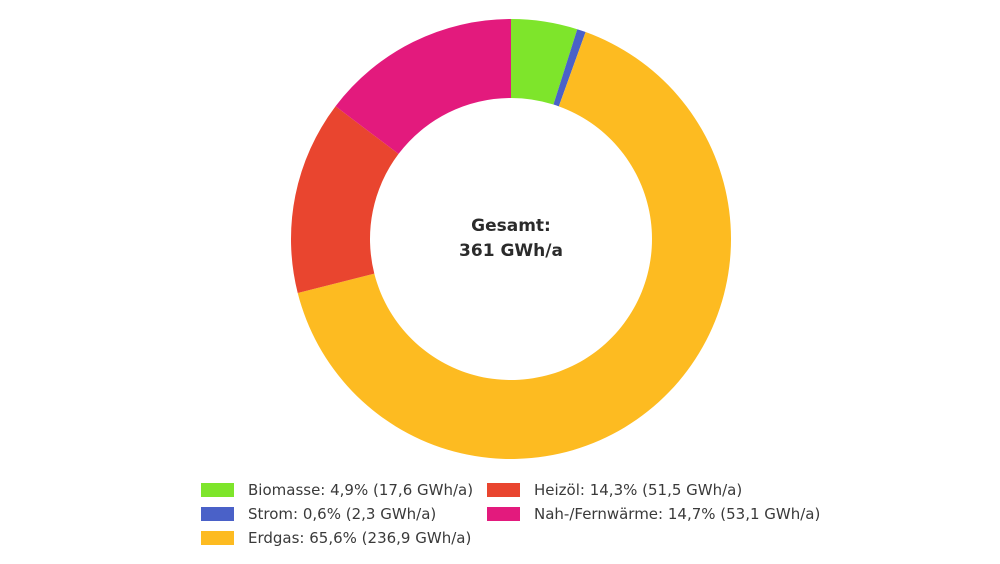 The width and height of the screenshot is (1000, 564). I want to click on legend-swatch-erdgas, so click(217, 538).